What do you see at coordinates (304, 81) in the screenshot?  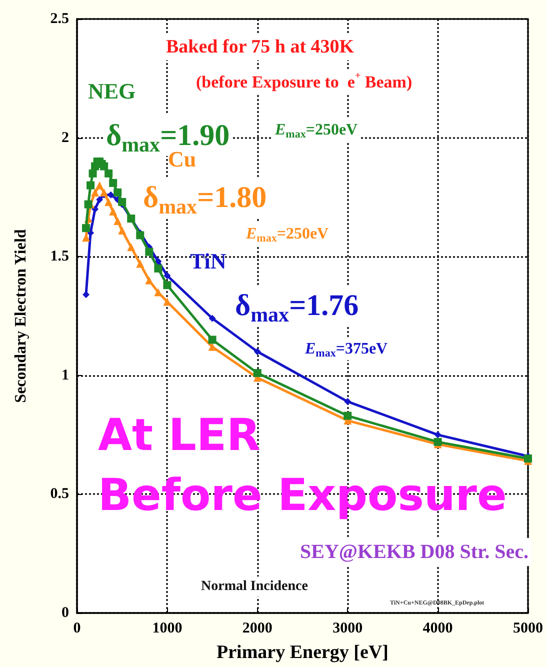 I see `annotation: (before Exposure to e+ Beam)` at bounding box center [304, 81].